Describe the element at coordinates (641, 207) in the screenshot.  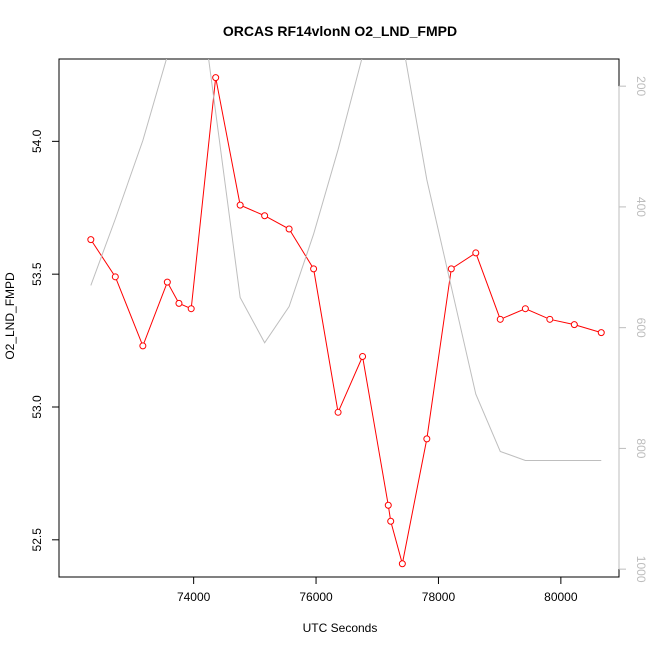
I see `y2-tick-label: 400` at that location.